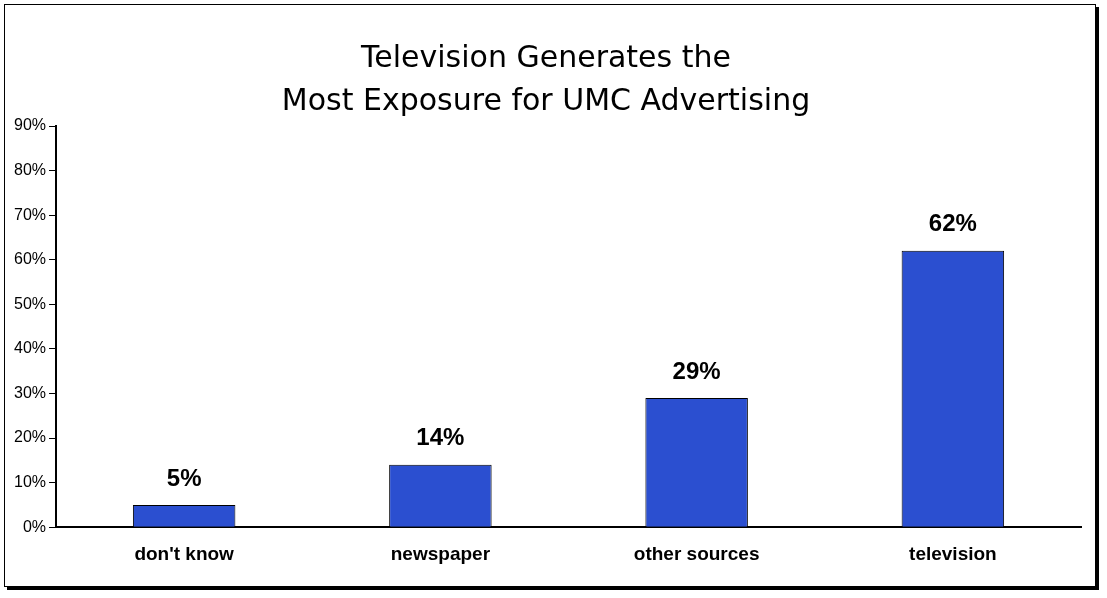 The width and height of the screenshot is (1107, 598). Describe the element at coordinates (440, 437) in the screenshot. I see `data-label: 14%` at that location.